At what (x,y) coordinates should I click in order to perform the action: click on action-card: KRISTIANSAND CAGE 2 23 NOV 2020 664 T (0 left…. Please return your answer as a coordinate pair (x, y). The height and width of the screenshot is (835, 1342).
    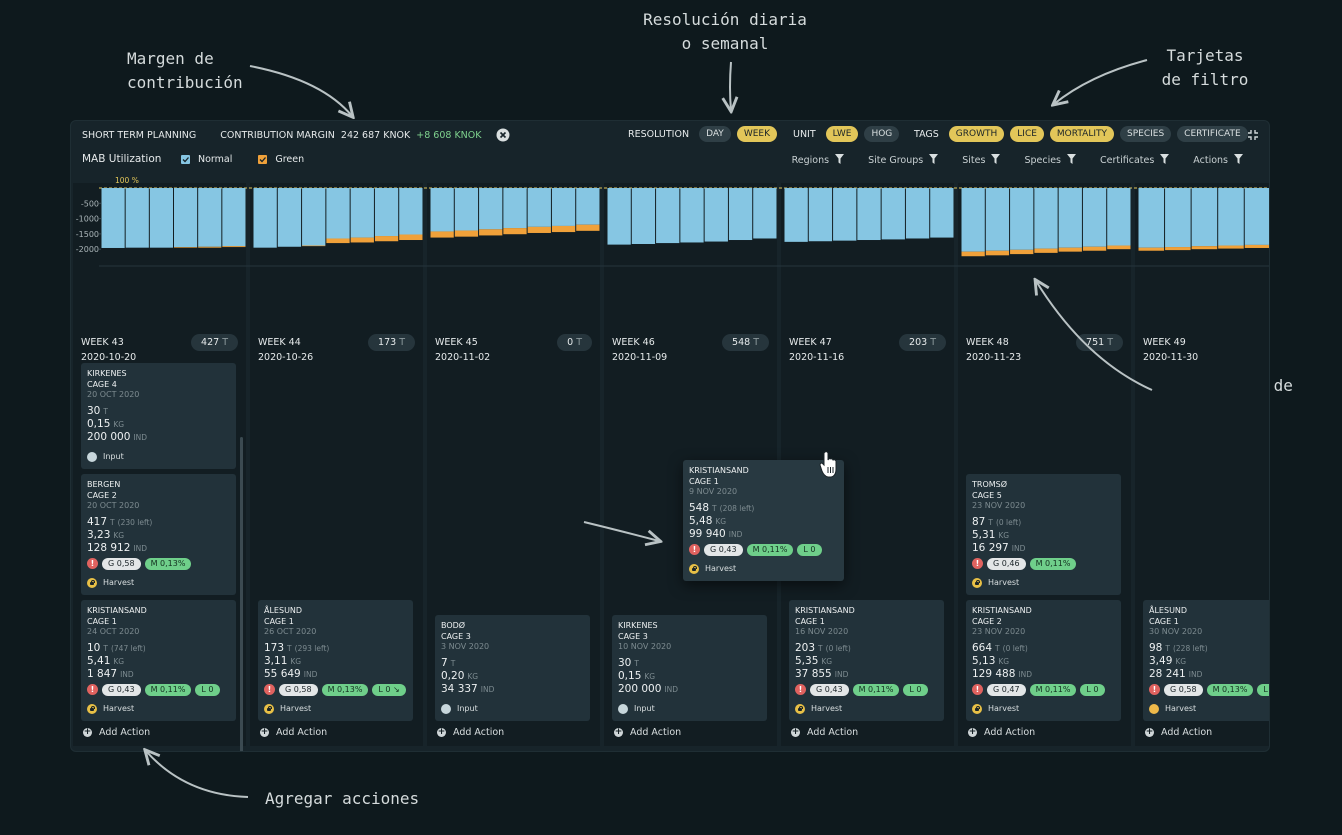
    Looking at the image, I should click on (1043, 660).